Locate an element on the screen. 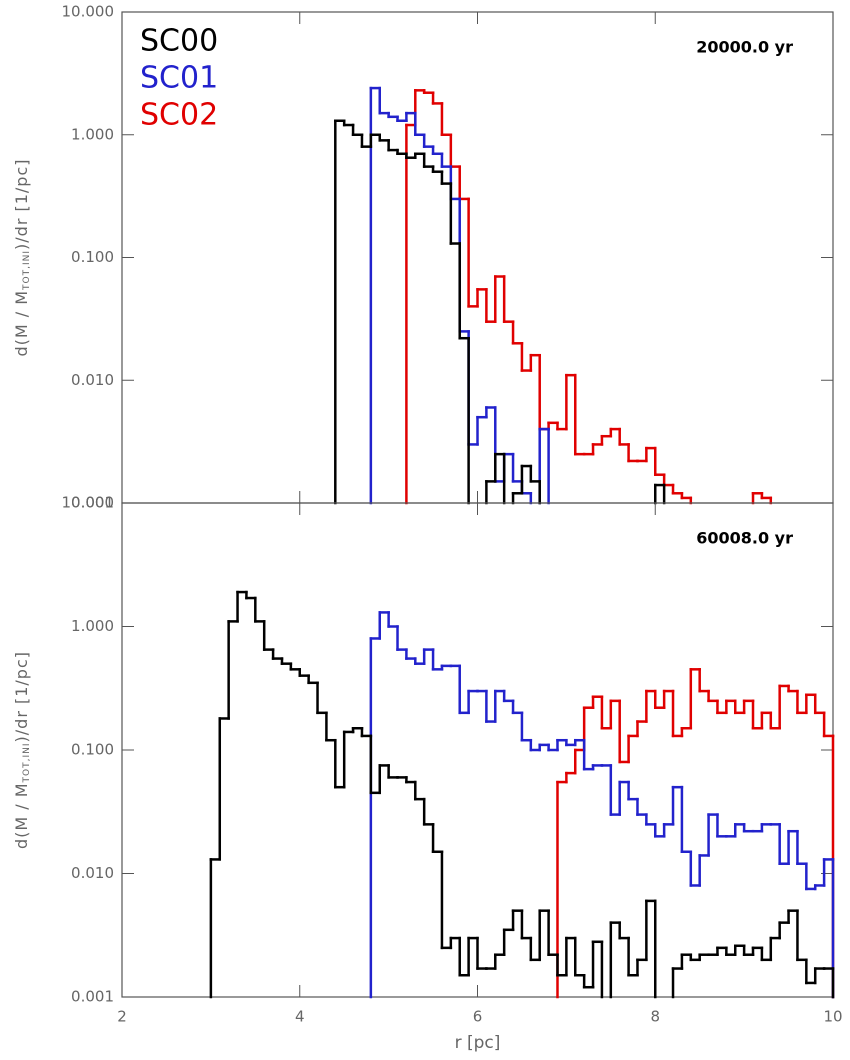 This screenshot has width=850, height=1060. legend-label: SC02 is located at coordinates (179, 115).